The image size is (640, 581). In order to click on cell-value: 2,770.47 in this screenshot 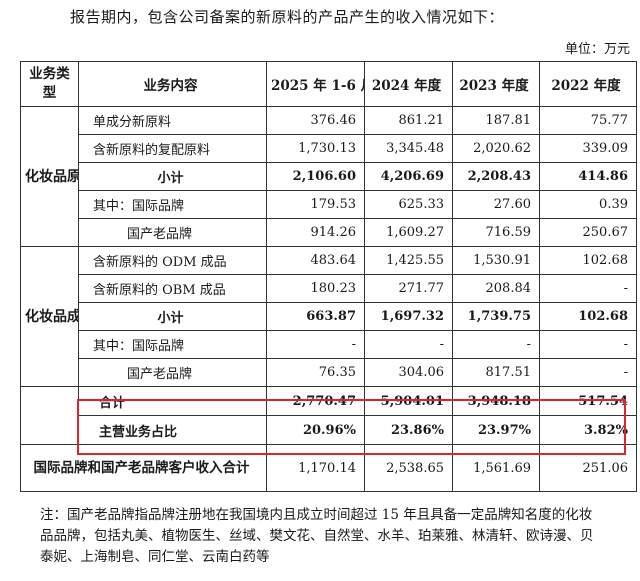, I will do `click(315, 401)`.